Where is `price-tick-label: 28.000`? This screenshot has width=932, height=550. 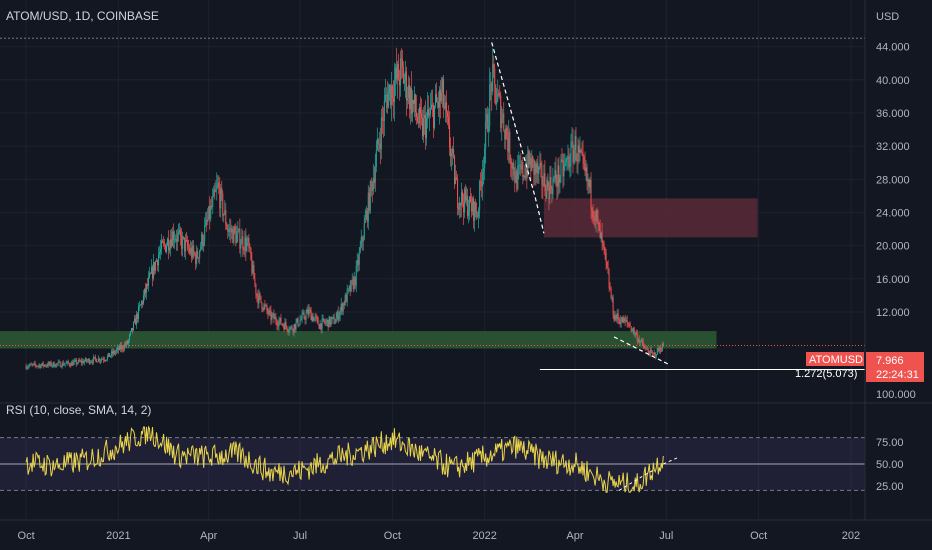 price-tick-label: 28.000 is located at coordinates (893, 180).